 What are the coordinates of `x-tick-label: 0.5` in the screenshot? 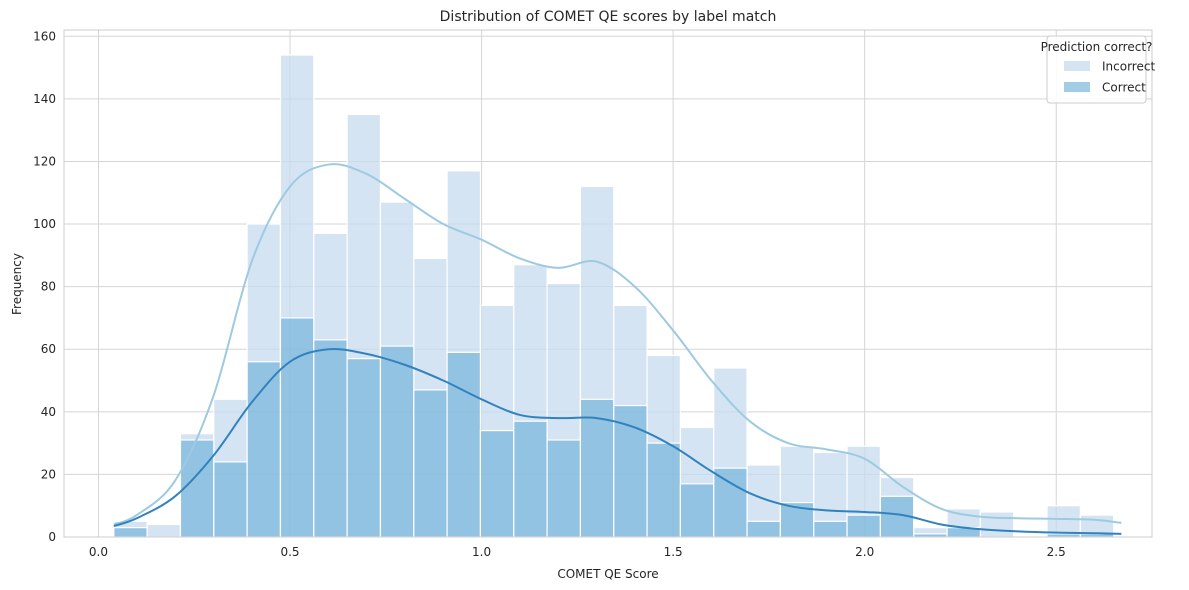 It's located at (289, 552).